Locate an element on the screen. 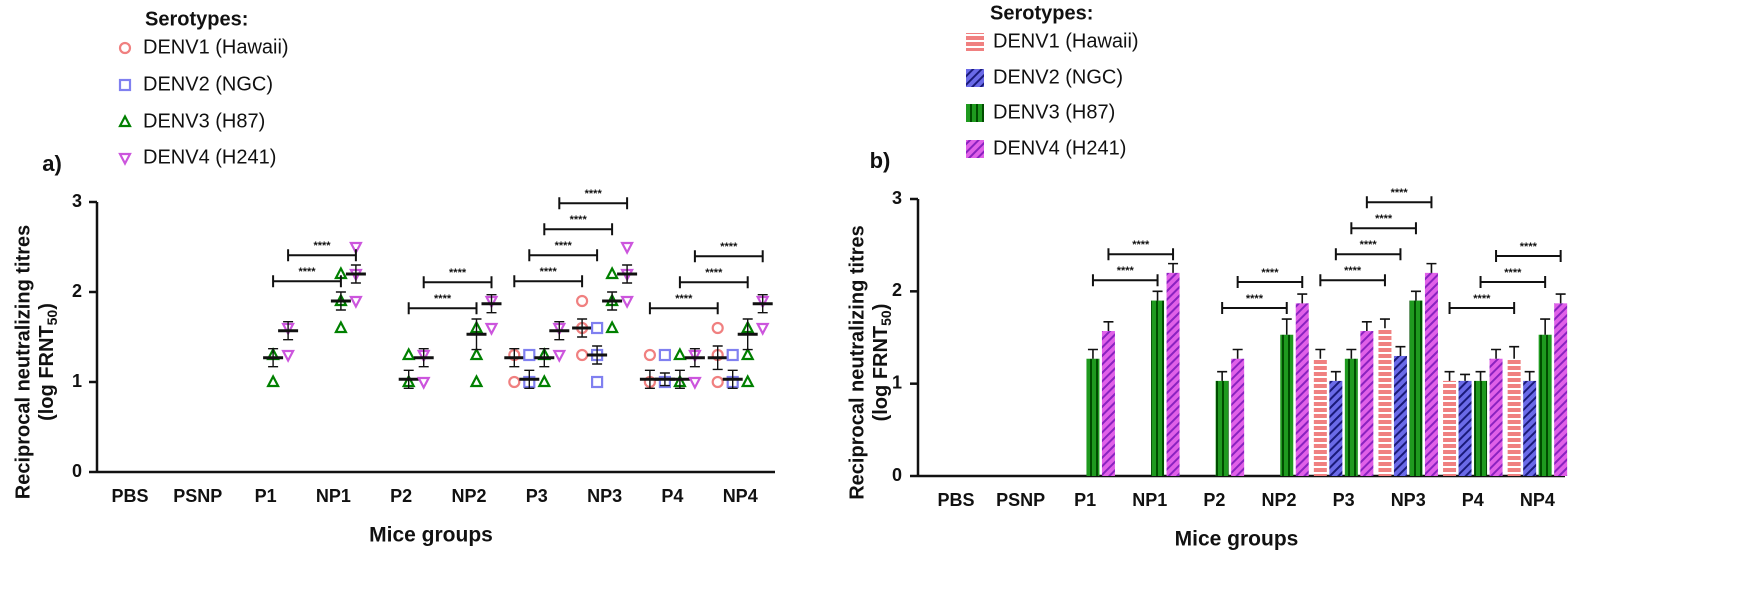 This screenshot has width=1751, height=614. legend-swatch is located at coordinates (975, 113).